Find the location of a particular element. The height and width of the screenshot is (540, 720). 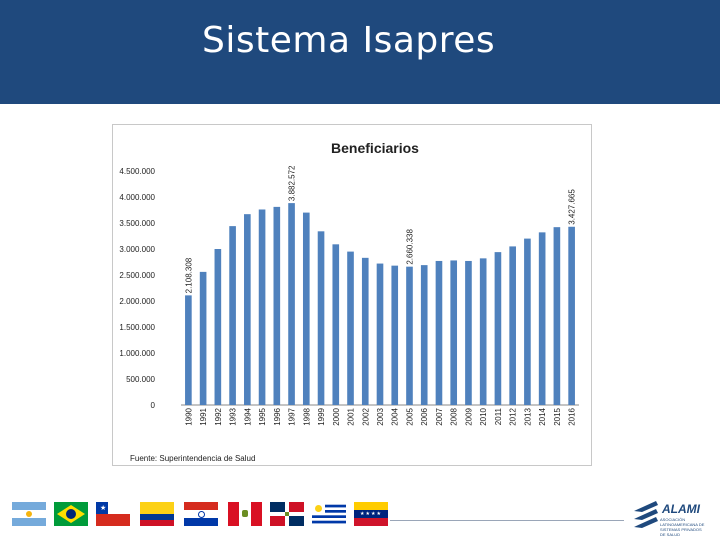

y-tick-label: 2.000.000 is located at coordinates (137, 301).